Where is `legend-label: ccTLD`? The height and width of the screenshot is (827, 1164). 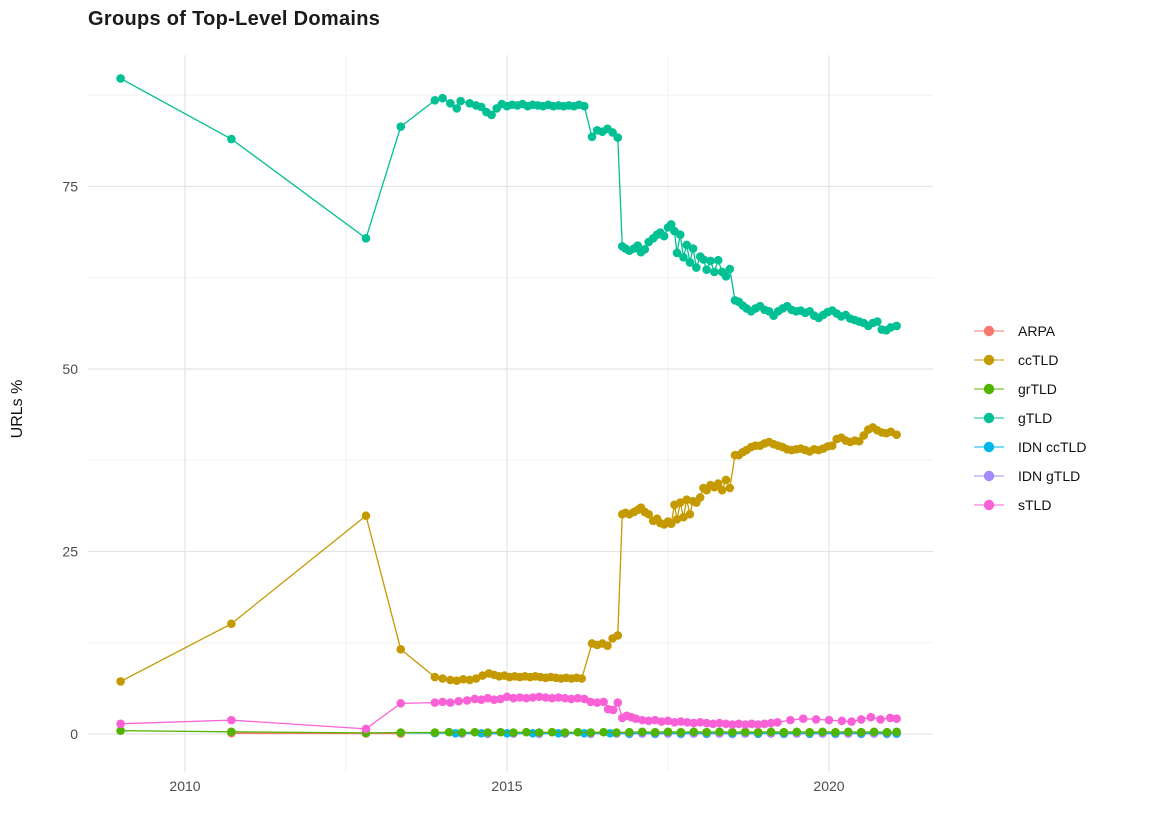
legend-label: ccTLD is located at coordinates (1038, 360).